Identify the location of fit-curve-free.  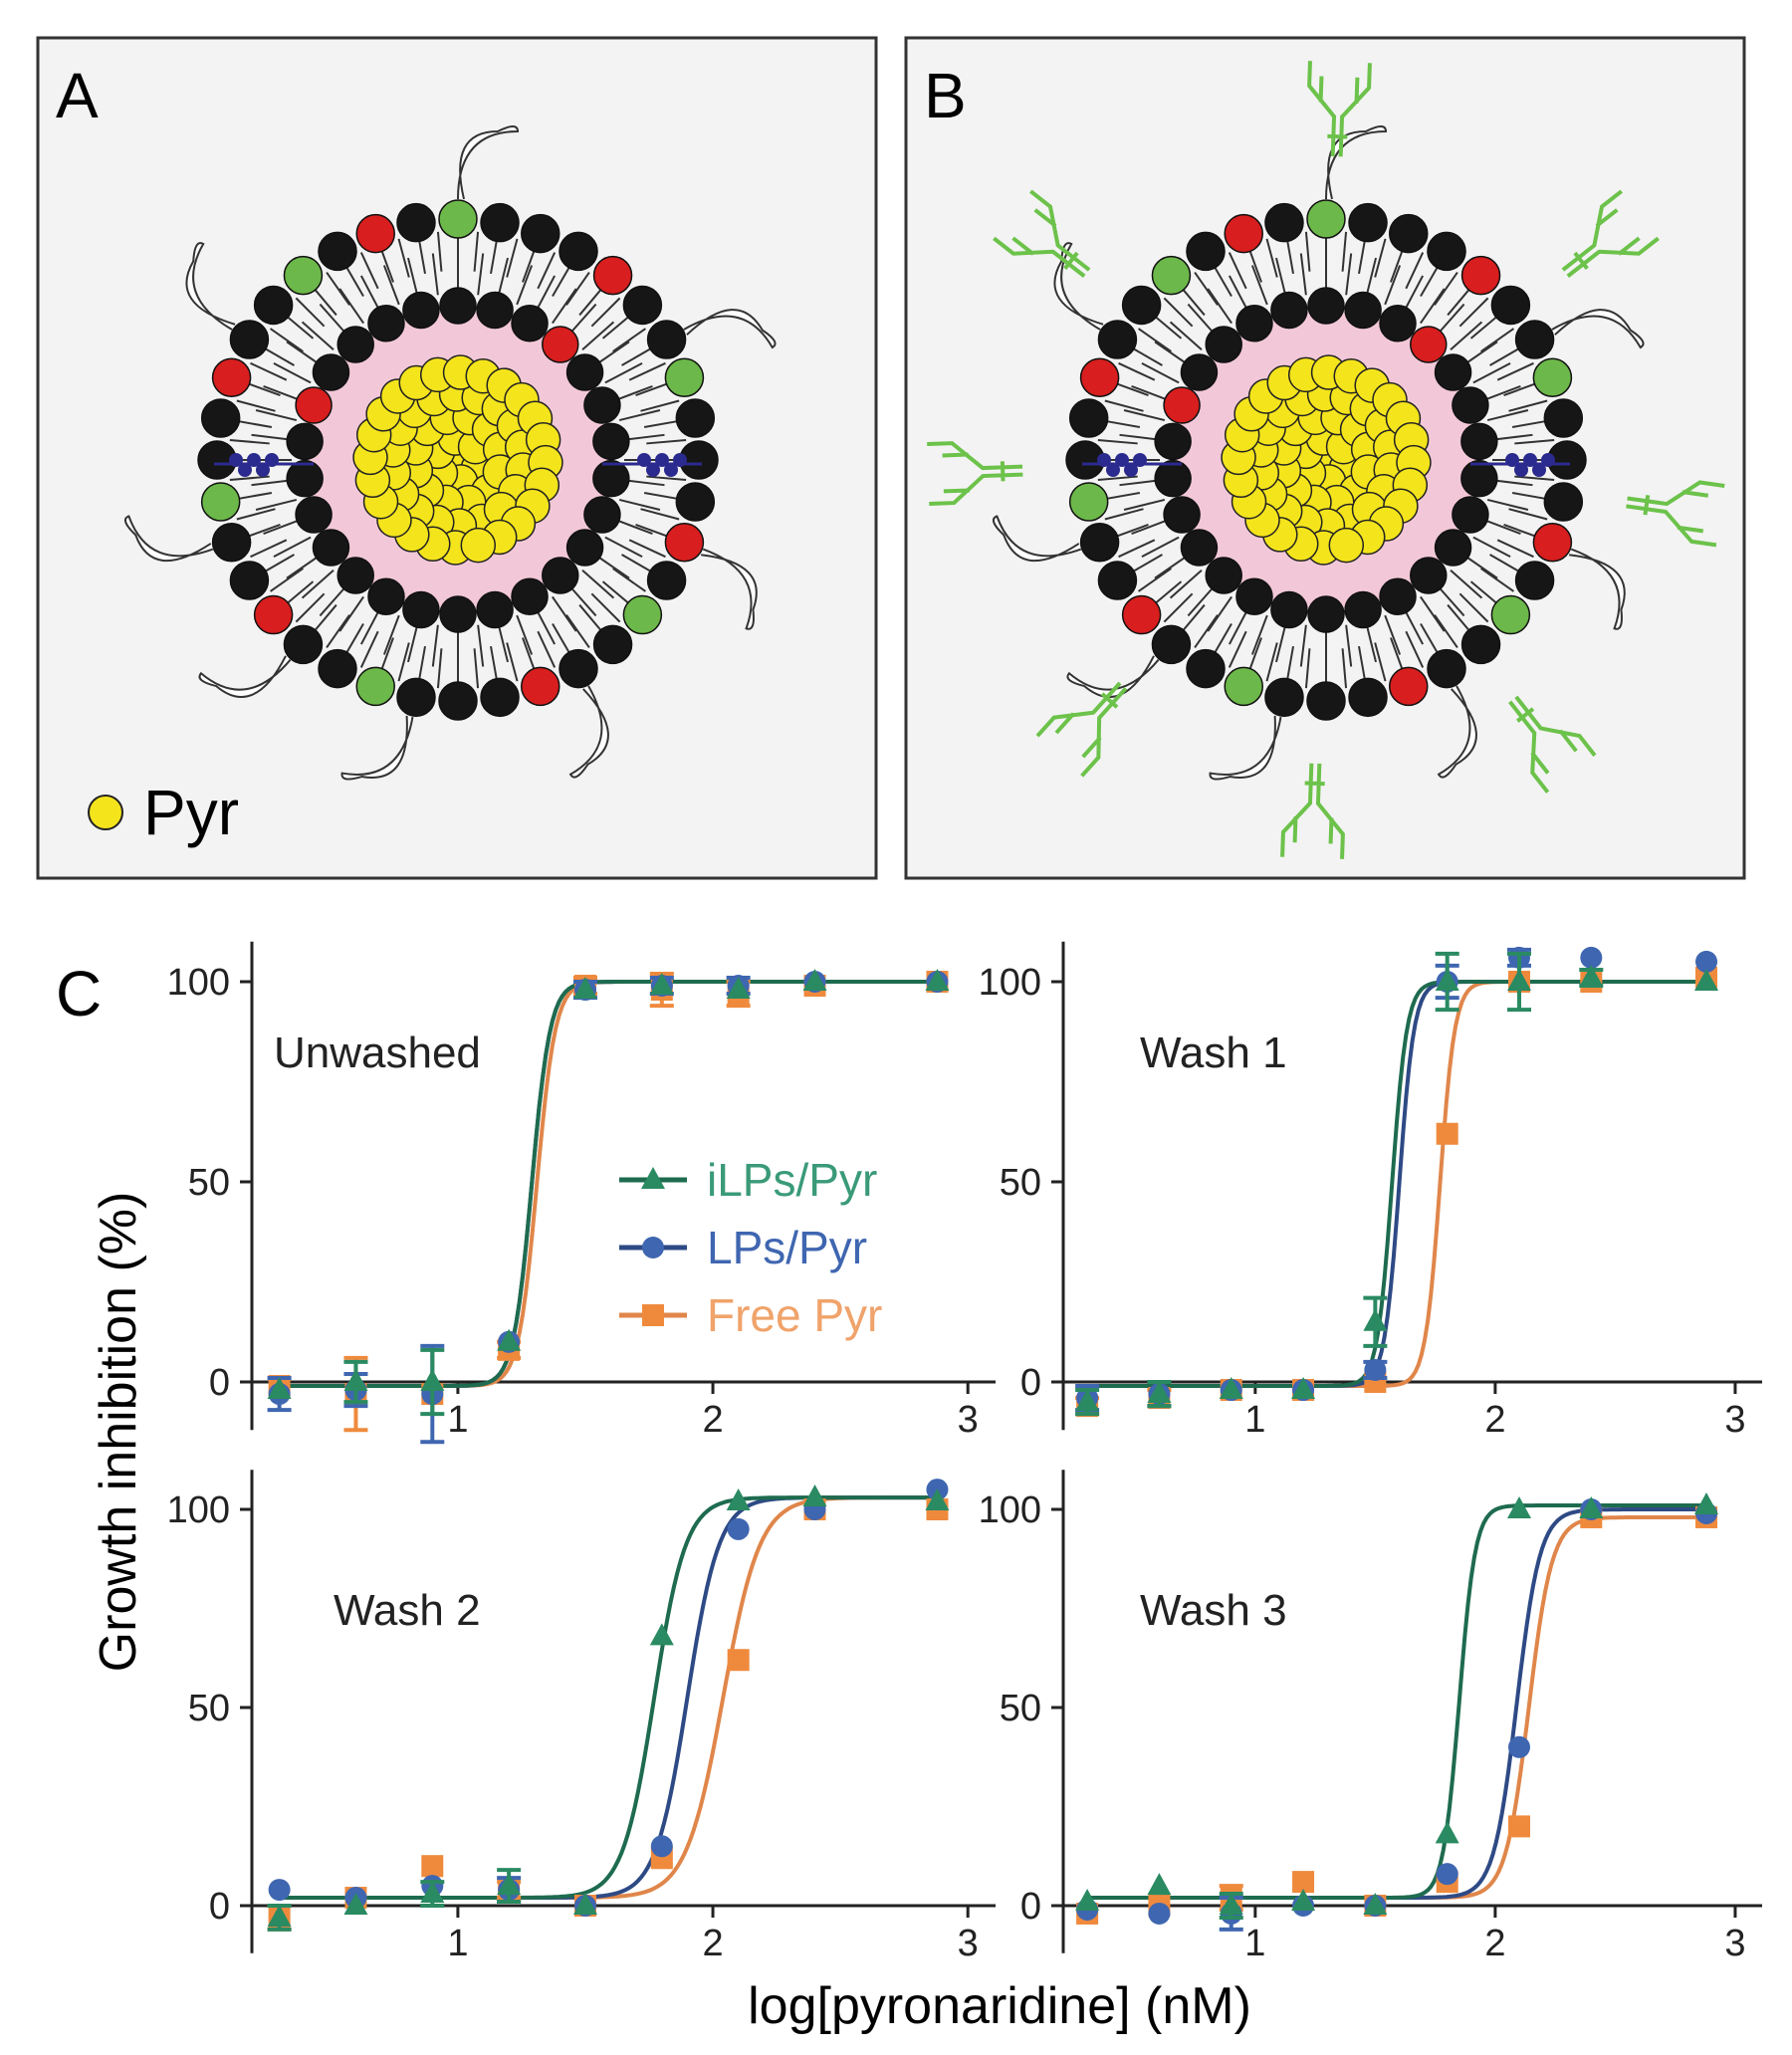
(608, 1697).